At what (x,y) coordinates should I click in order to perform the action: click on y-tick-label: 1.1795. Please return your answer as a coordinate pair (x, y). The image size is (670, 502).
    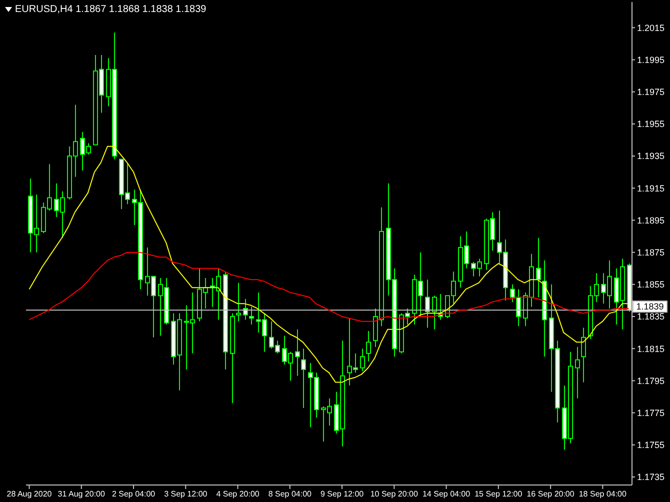
    Looking at the image, I should click on (651, 381).